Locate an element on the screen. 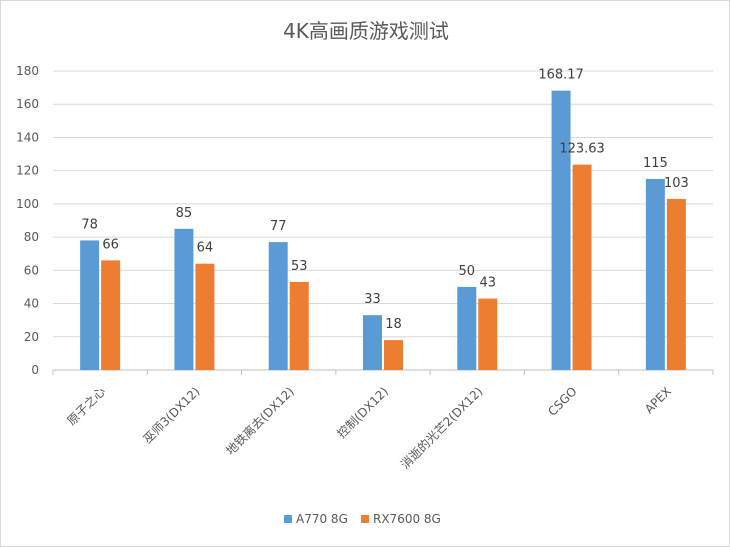 This screenshot has height=548, width=730. data-label: 103 is located at coordinates (676, 183).